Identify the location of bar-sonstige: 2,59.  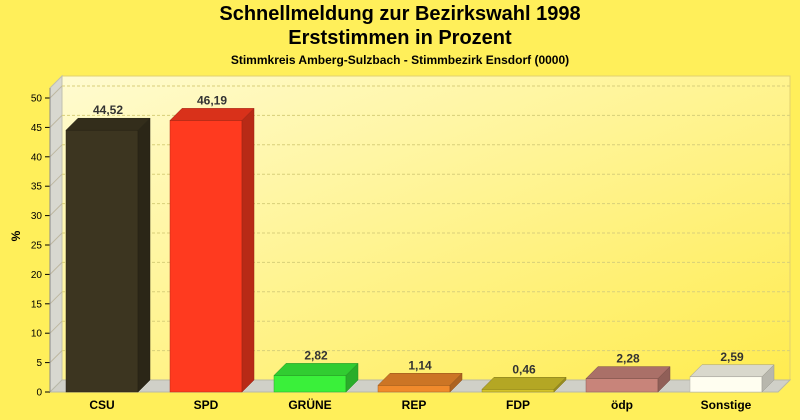
(732, 371).